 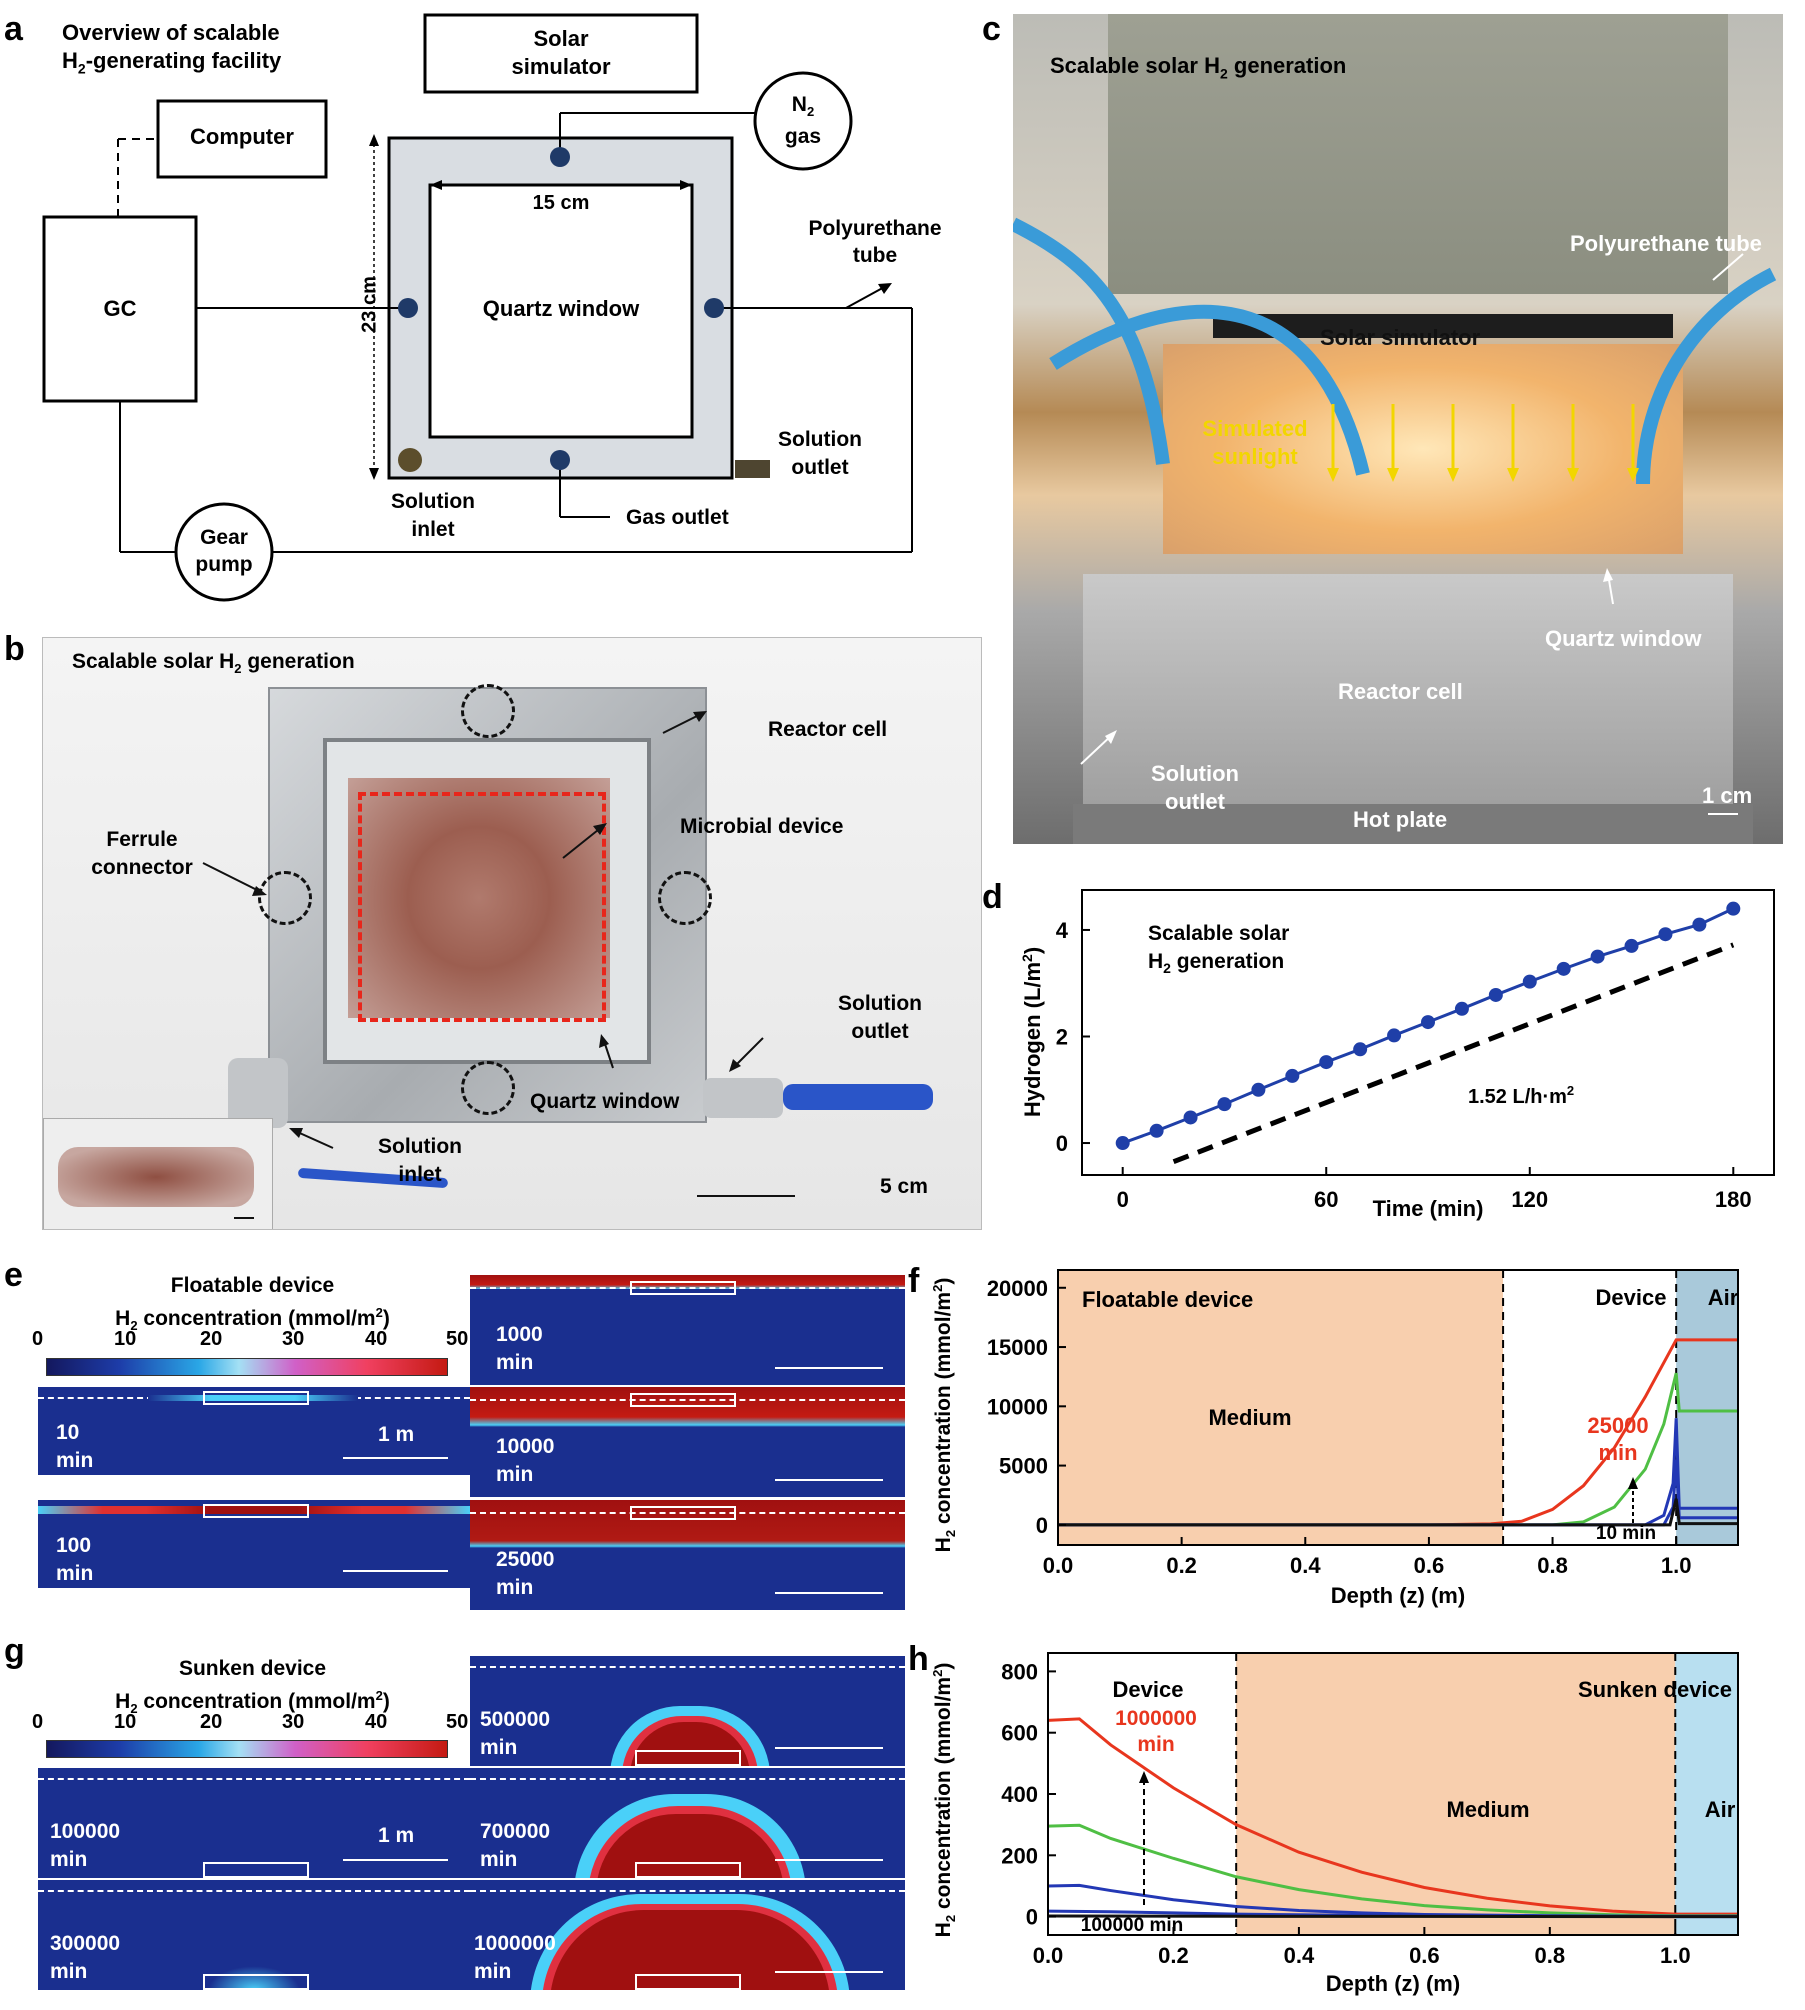 What do you see at coordinates (1707, 1407) in the screenshot?
I see `f-region-air` at bounding box center [1707, 1407].